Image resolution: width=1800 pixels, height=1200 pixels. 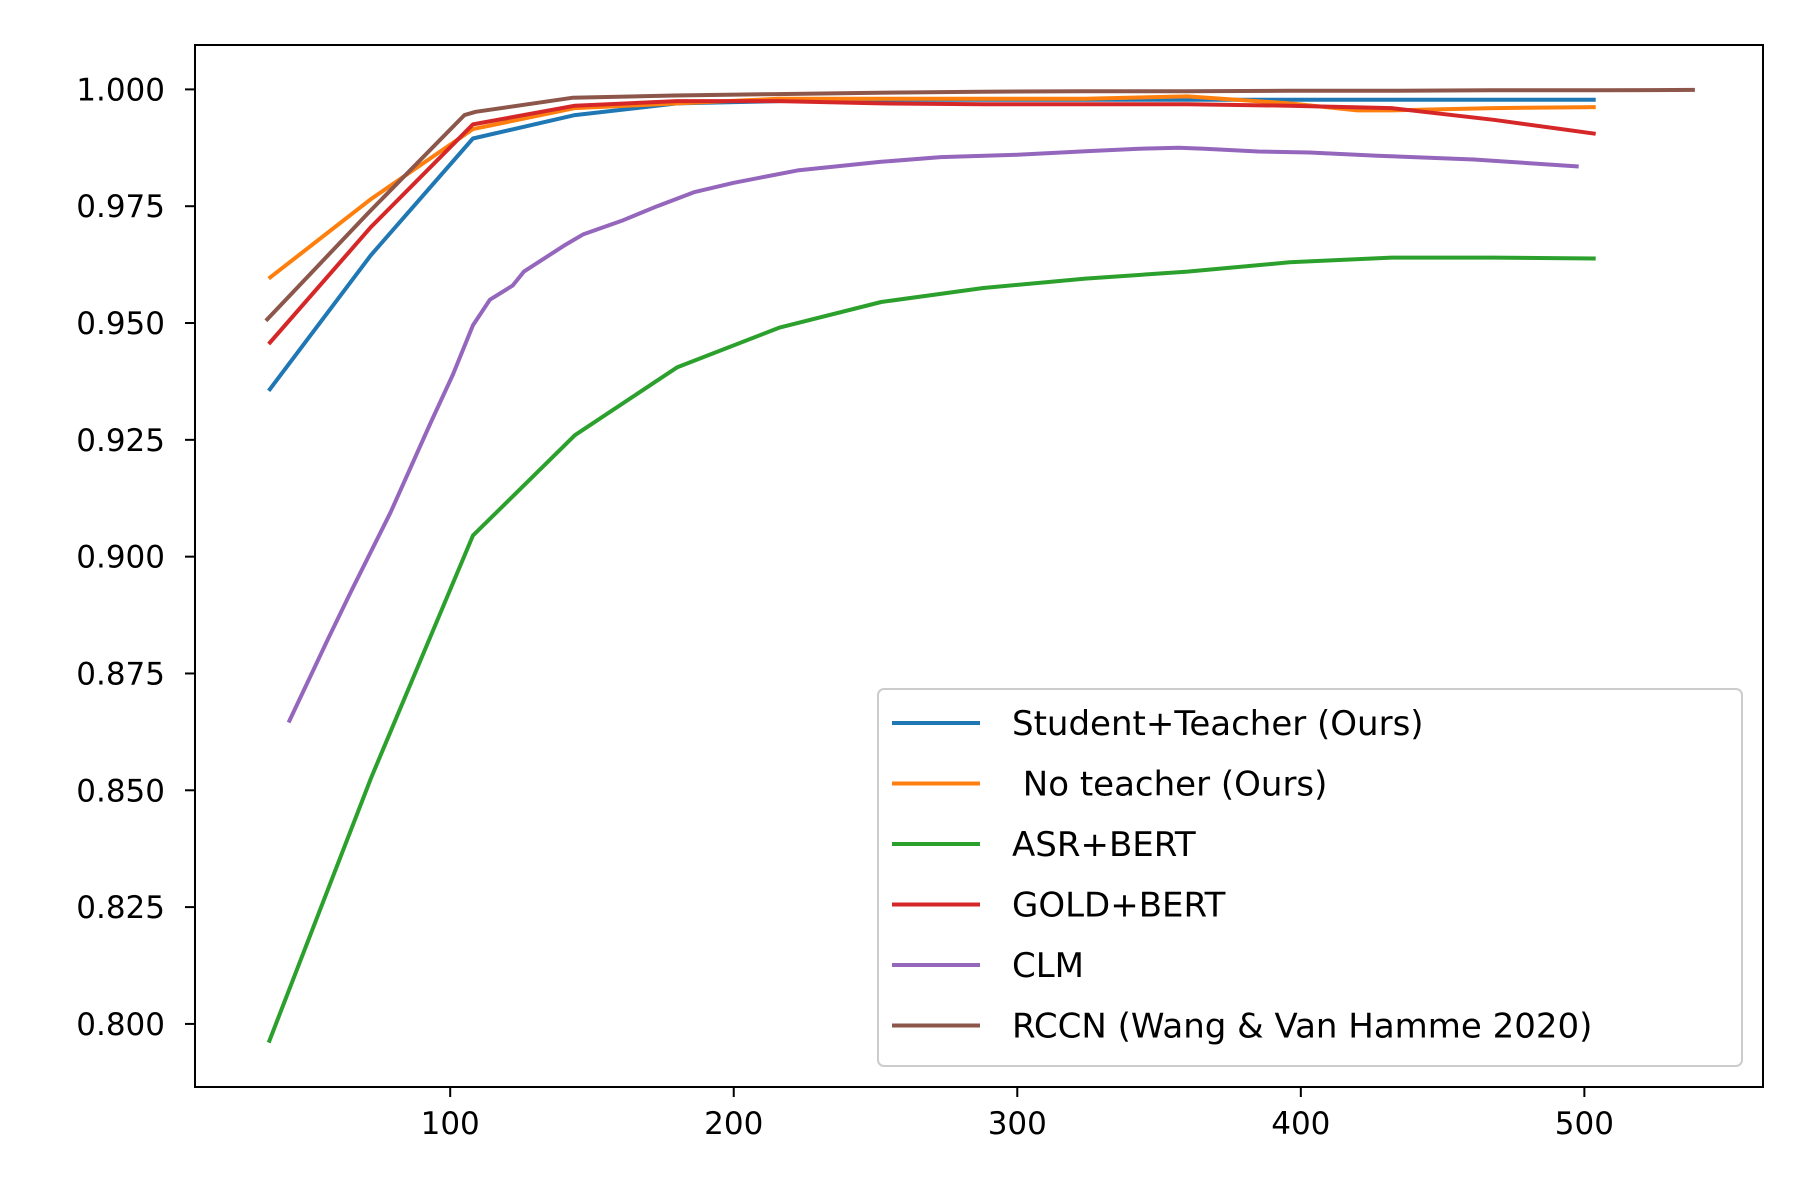 I want to click on y-tick-label: 0.875, so click(x=120, y=674).